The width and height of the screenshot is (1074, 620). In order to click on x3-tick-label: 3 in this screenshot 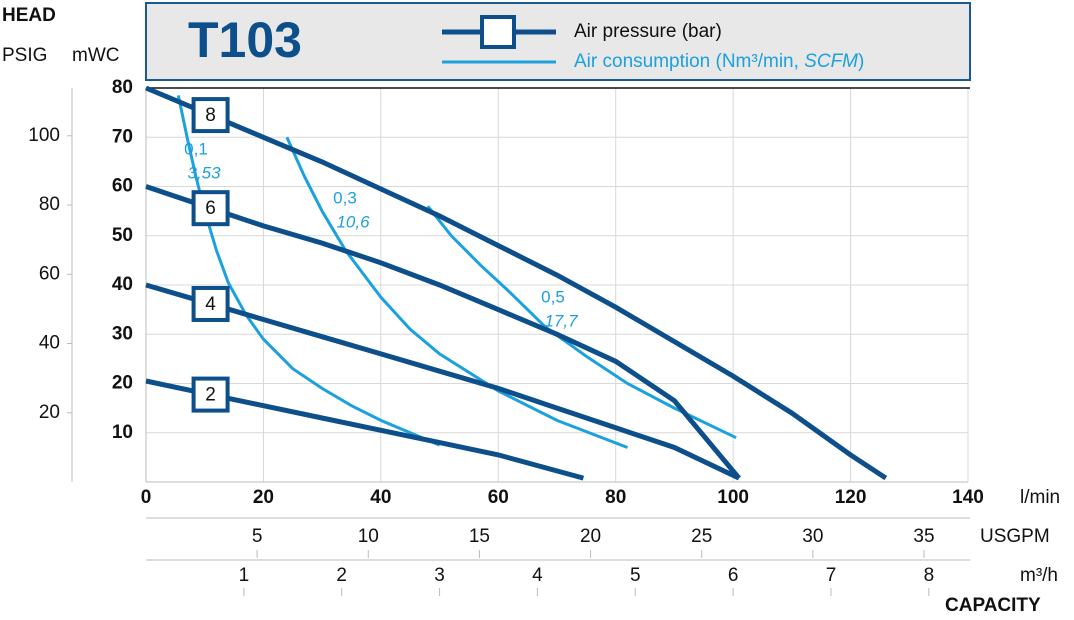, I will do `click(439, 575)`.